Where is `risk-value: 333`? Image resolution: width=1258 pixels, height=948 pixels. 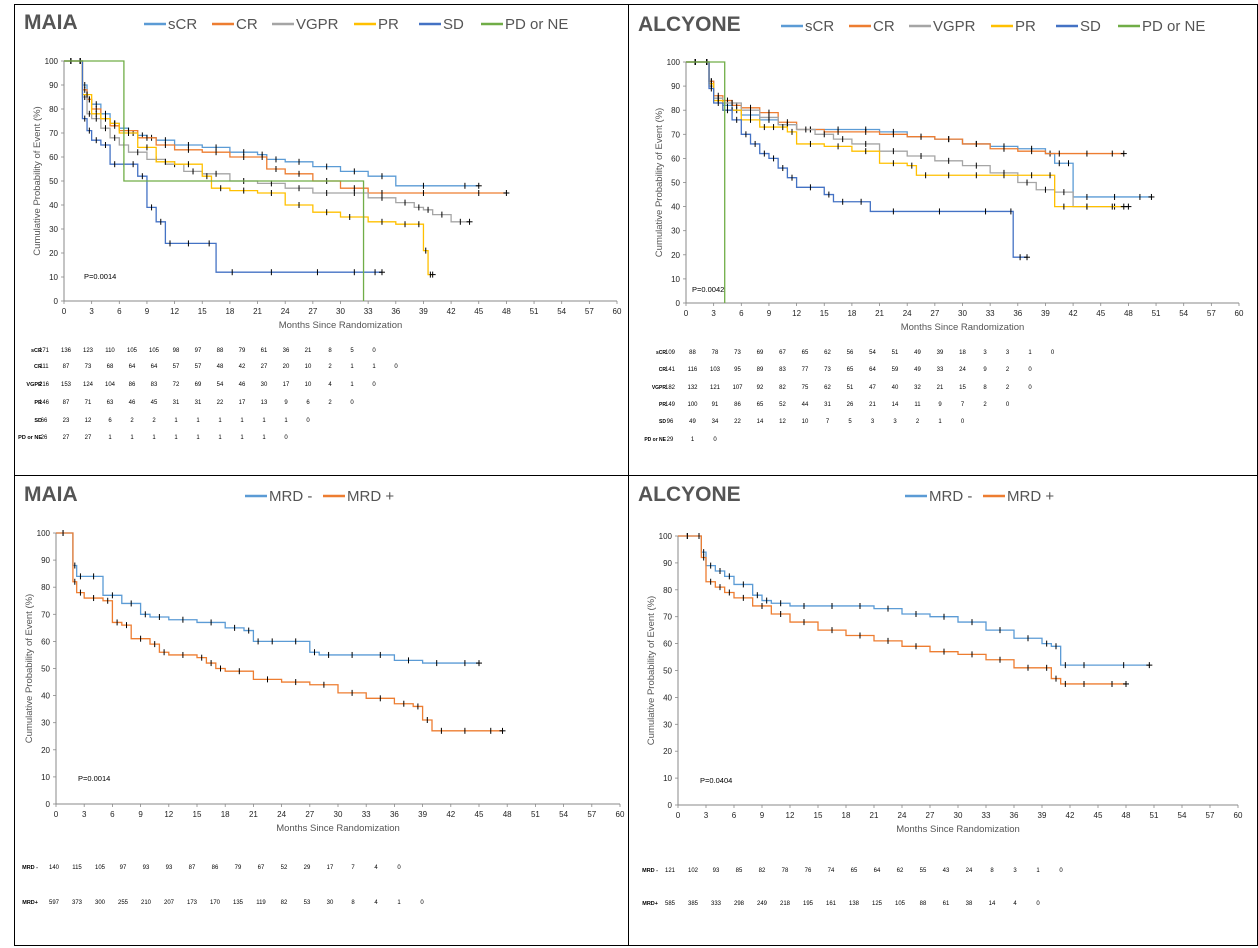
risk-value: 333 is located at coordinates (716, 904).